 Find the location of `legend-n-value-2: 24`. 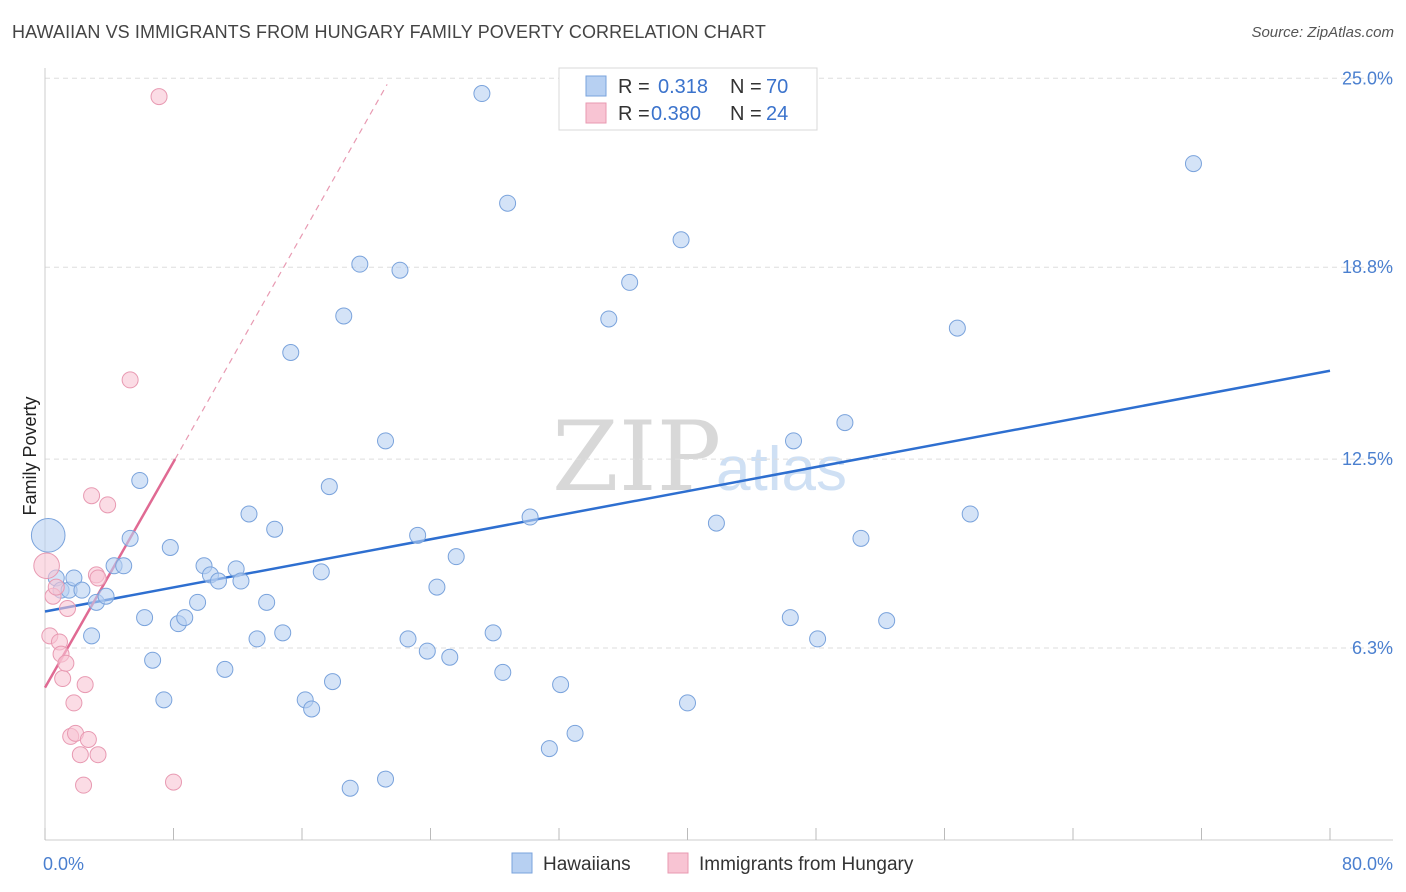

legend-n-value-2: 24 is located at coordinates (777, 114).